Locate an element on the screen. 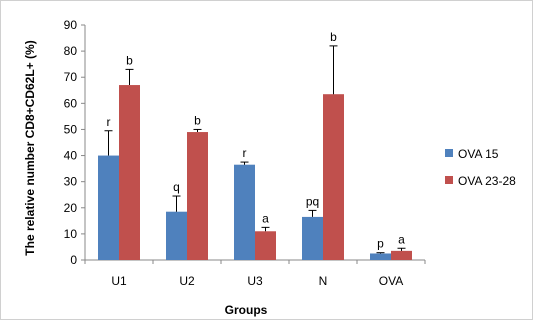 This screenshot has height=320, width=533. sig-label-ova-15-u3: r is located at coordinates (245, 153).